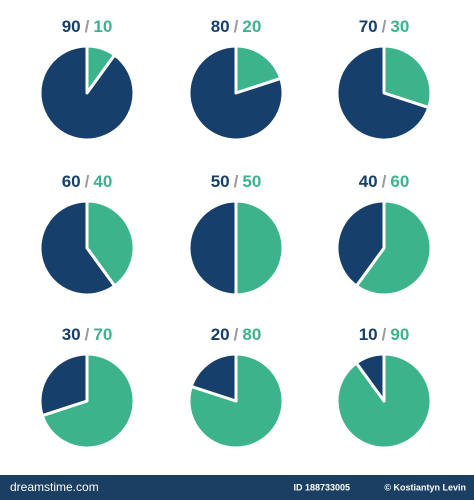 The image size is (474, 500). I want to click on pie-title: 90/10, so click(87, 26).